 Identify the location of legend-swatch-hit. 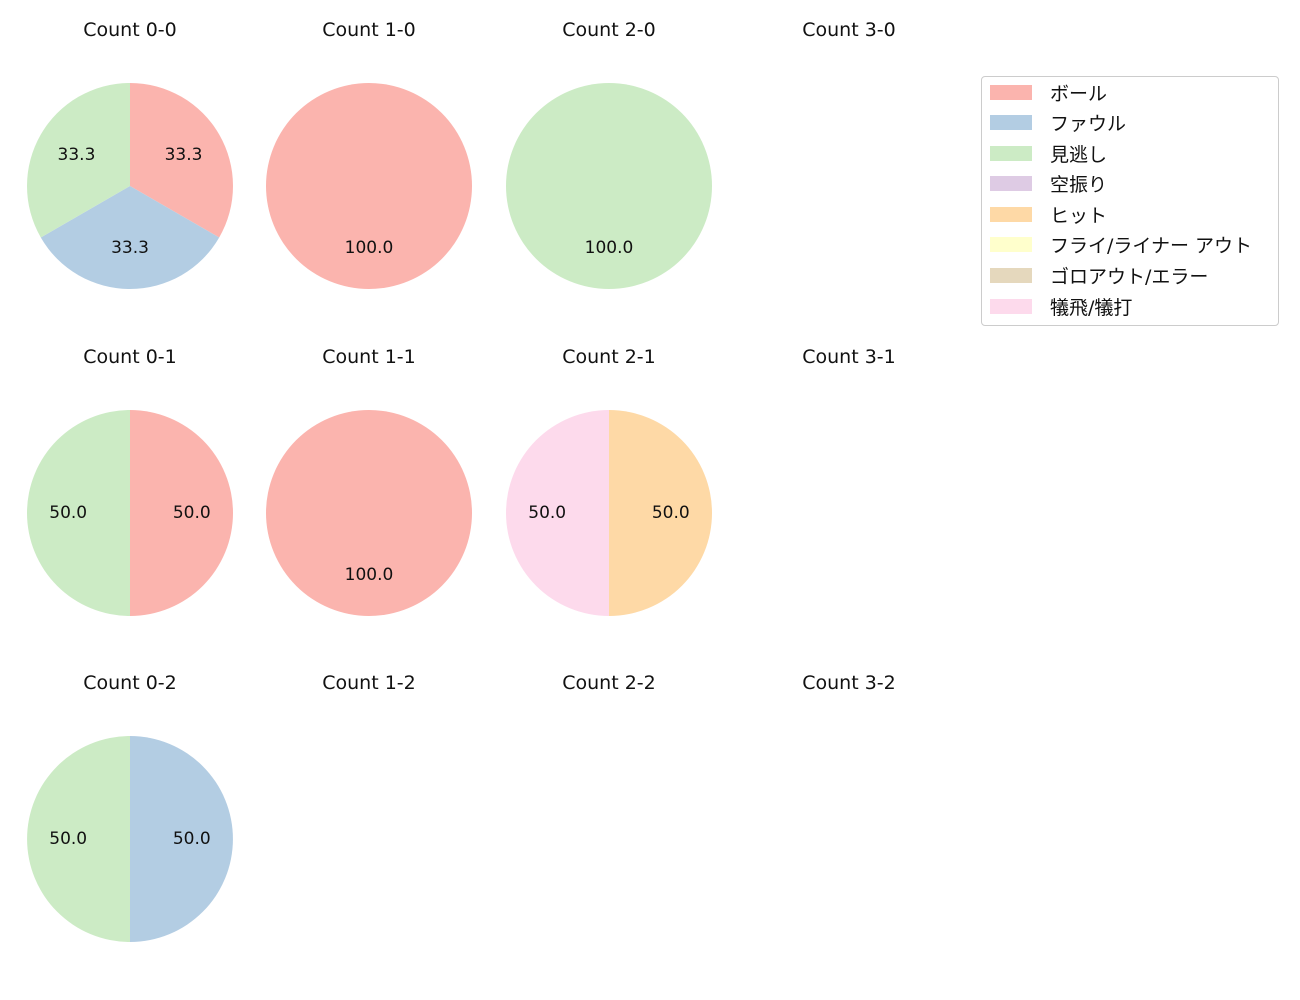
(1011, 214).